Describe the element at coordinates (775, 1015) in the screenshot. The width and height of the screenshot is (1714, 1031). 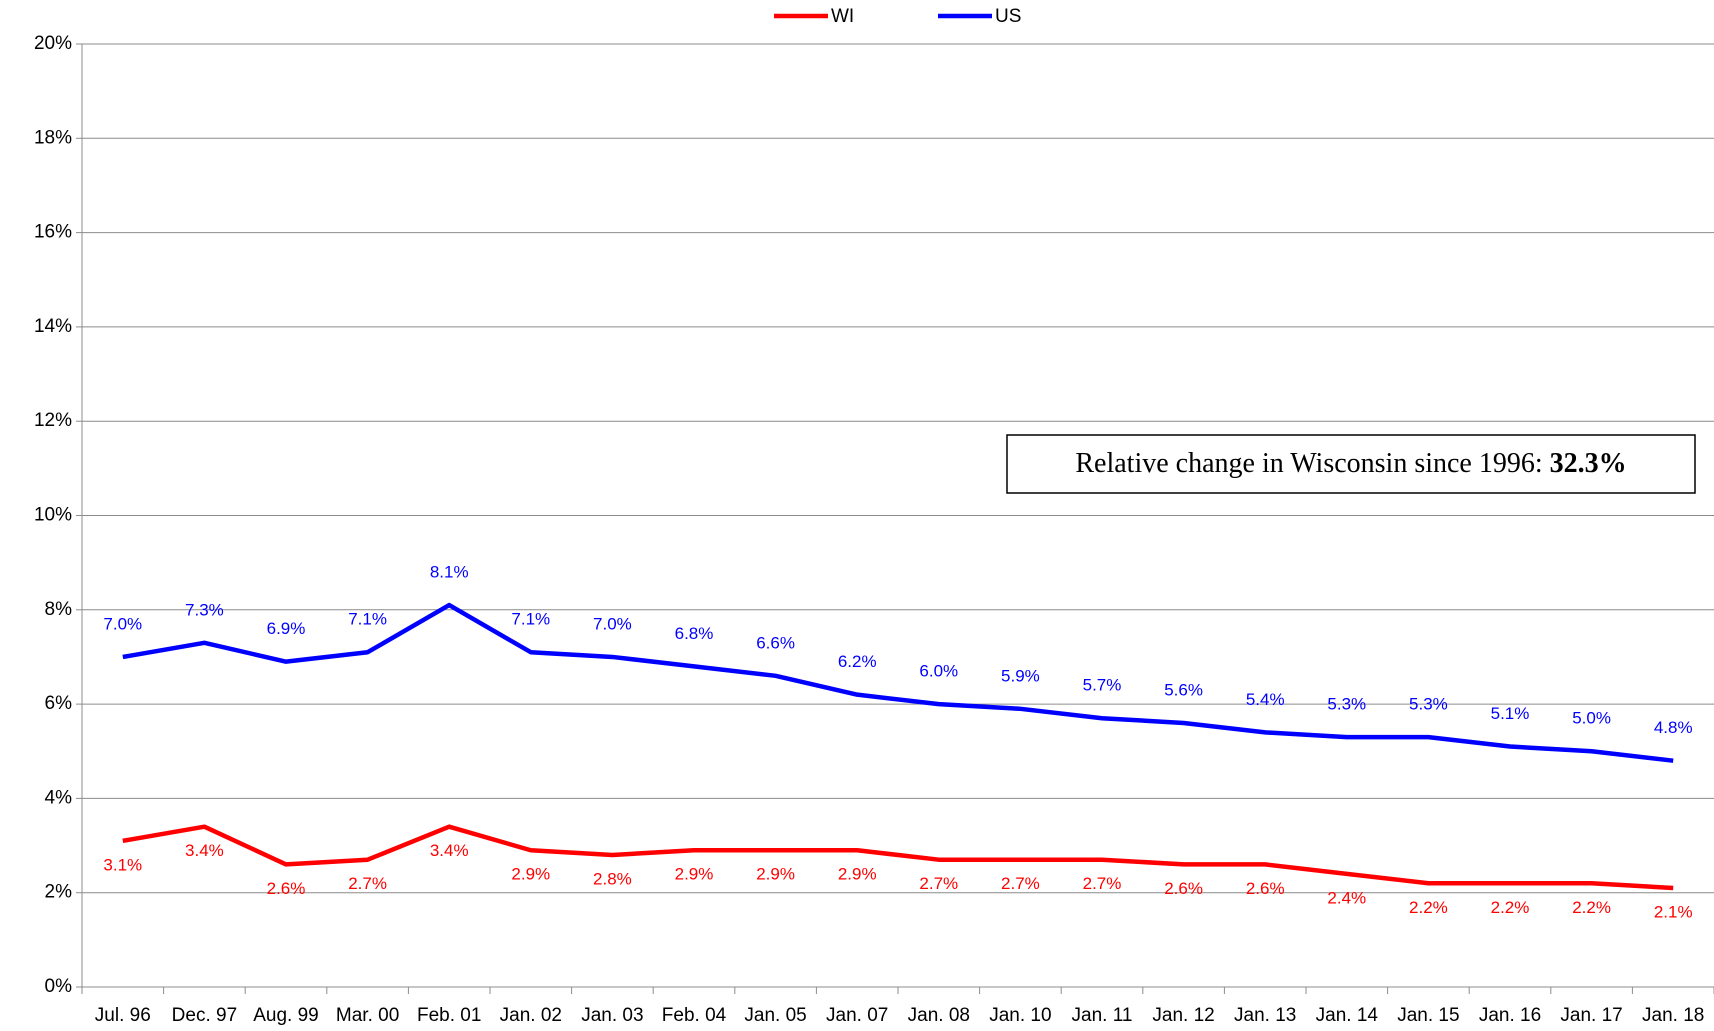
I see `x-tick-label: Jan. 05` at that location.